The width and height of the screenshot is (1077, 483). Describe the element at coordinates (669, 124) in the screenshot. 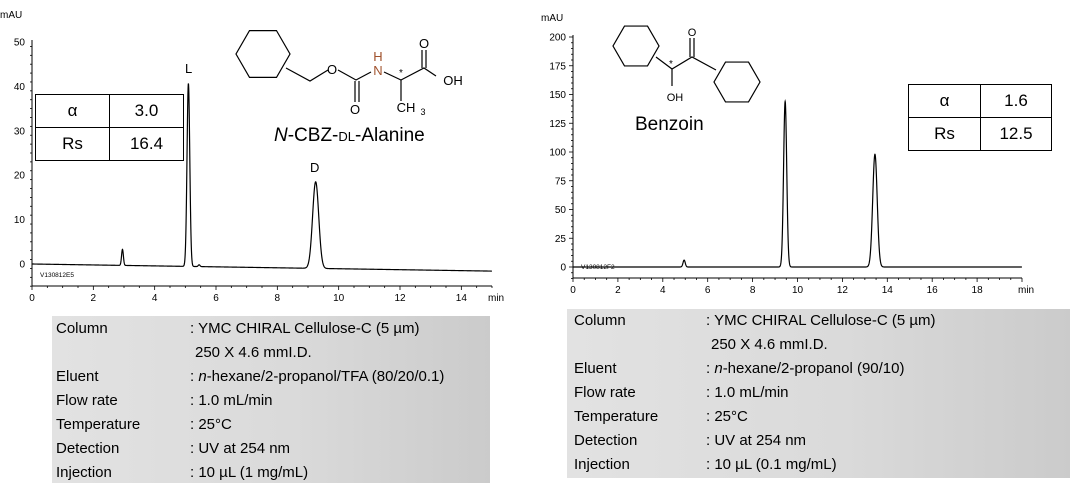

I see `compound-title-benzoin: Benzoin` at that location.